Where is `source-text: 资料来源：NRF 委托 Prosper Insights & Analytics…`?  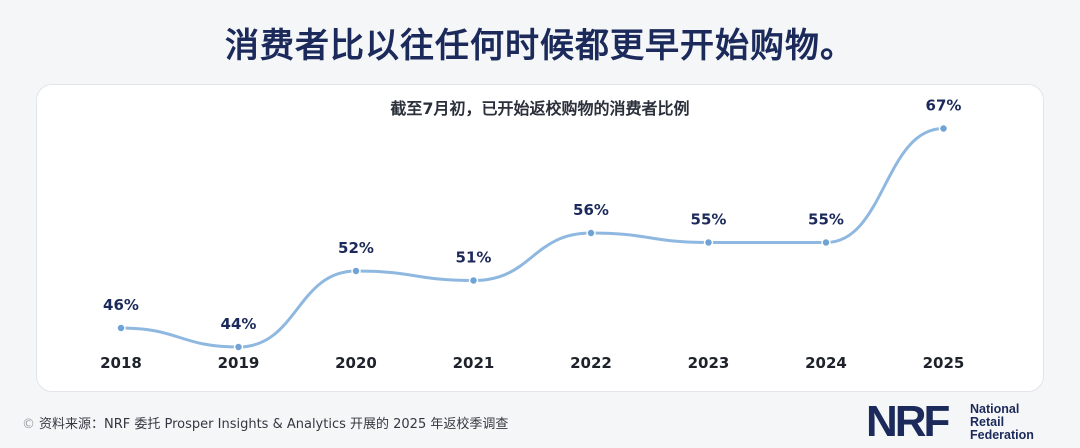
source-text: 资料来源：NRF 委托 Prosper Insights & Analytics… is located at coordinates (274, 424).